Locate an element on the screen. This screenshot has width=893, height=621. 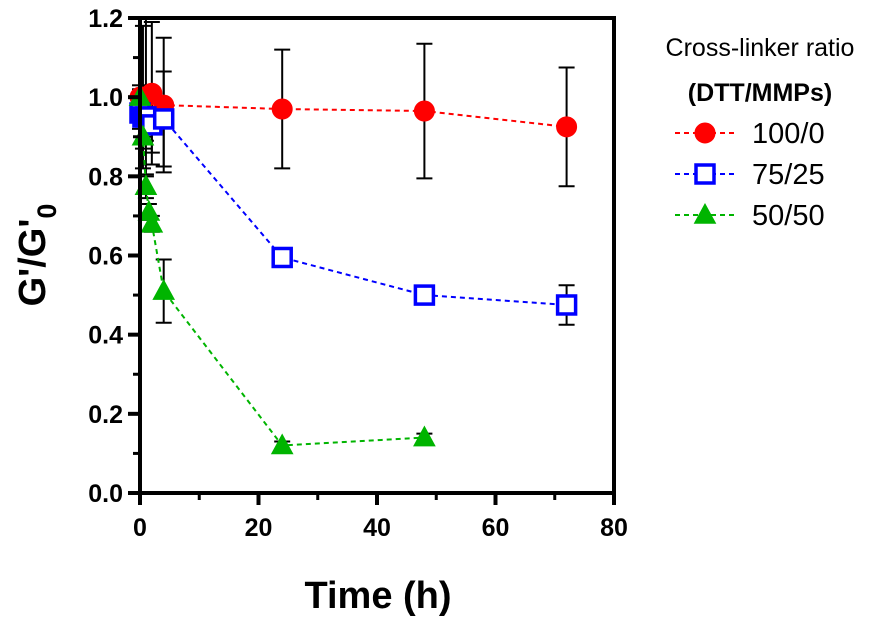
x-axis-title: Time (h) is located at coordinates (377, 596).